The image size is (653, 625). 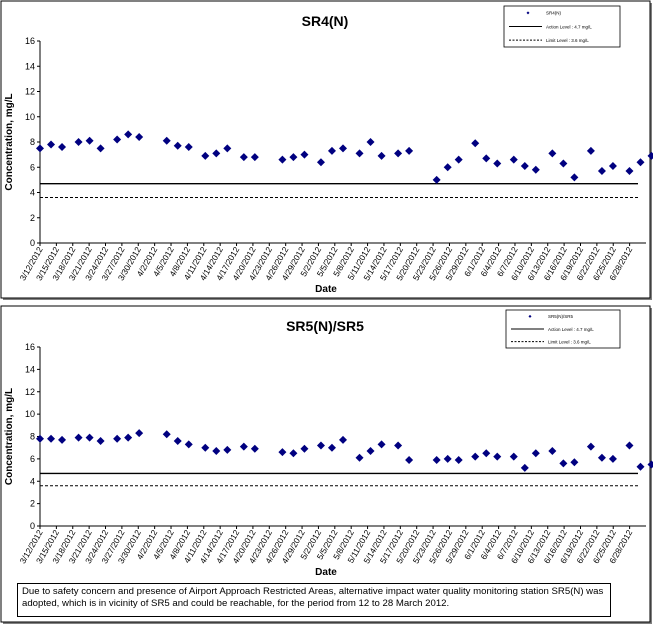 What do you see at coordinates (32, 526) in the screenshot?
I see `y-tick-label: 0` at bounding box center [32, 526].